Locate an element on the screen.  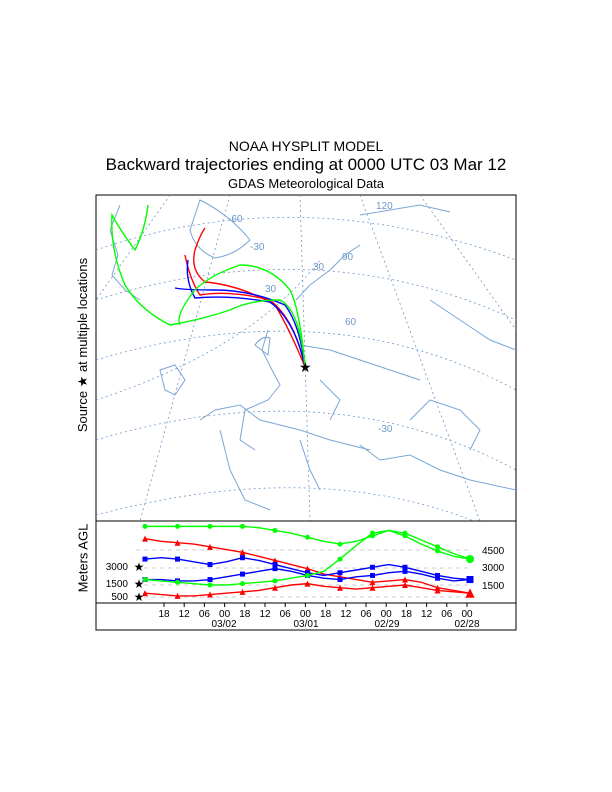
agl-series-line is located at coordinates (308, 542).